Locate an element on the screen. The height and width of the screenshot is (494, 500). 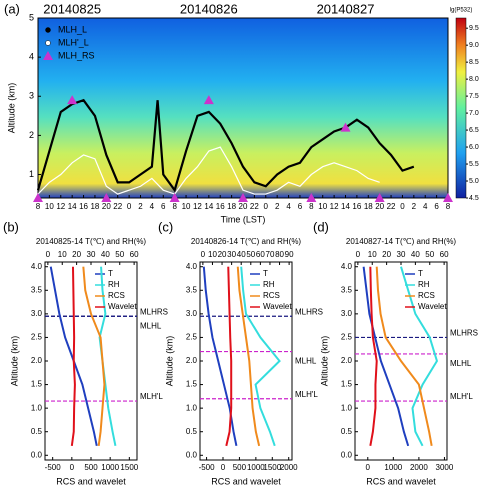
legend-label: MLH'_L is located at coordinates (73, 42).